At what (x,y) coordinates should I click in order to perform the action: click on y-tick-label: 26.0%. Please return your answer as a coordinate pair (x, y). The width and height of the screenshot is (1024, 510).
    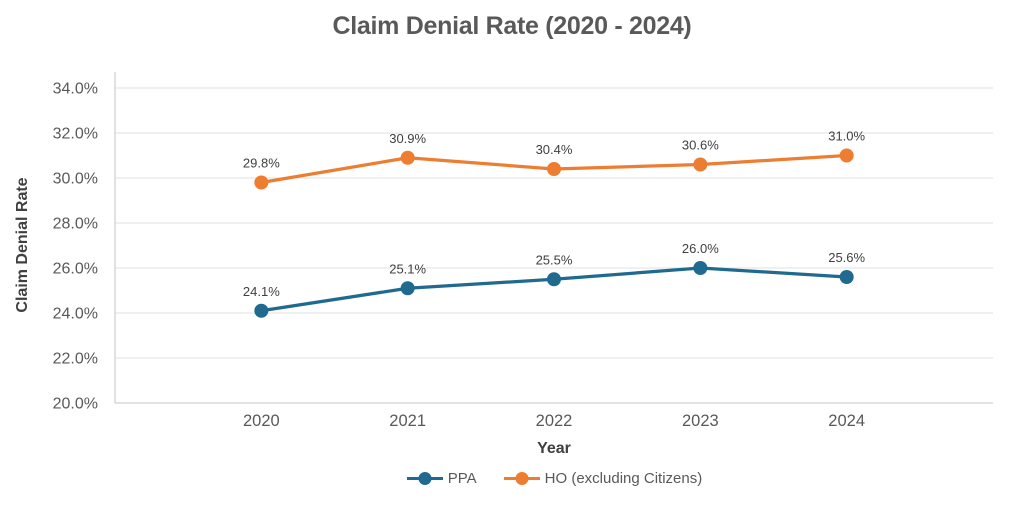
    Looking at the image, I should click on (75, 269).